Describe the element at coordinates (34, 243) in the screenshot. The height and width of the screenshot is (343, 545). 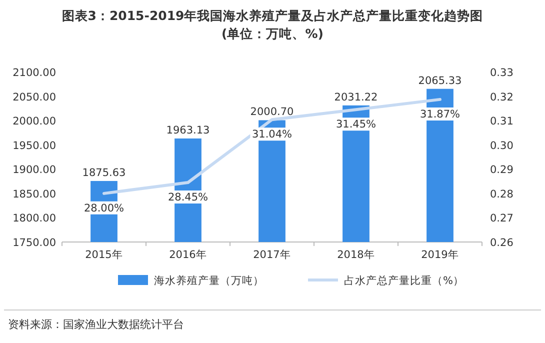
I see `y-tick-label: 1750.00` at that location.